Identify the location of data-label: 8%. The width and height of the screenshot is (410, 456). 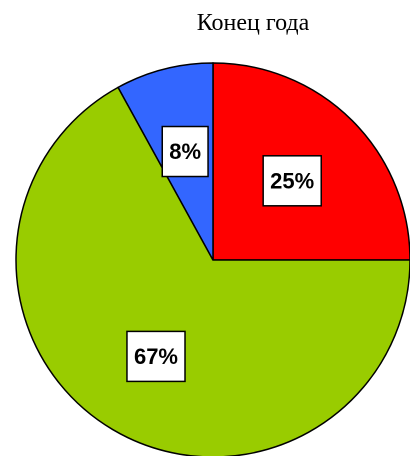
(185, 151).